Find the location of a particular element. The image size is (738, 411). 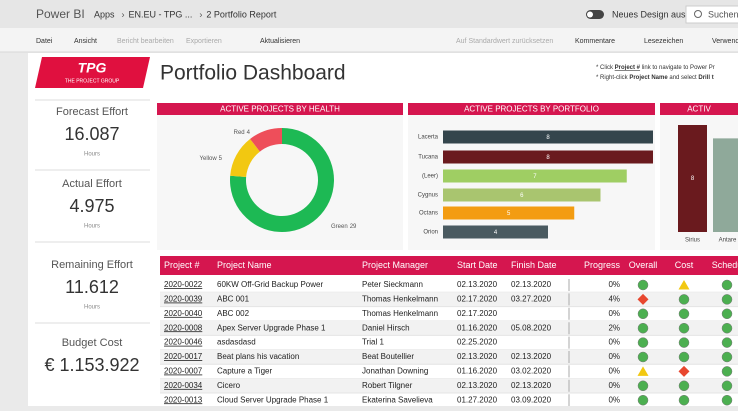

column-header: Finish Date is located at coordinates (534, 265).